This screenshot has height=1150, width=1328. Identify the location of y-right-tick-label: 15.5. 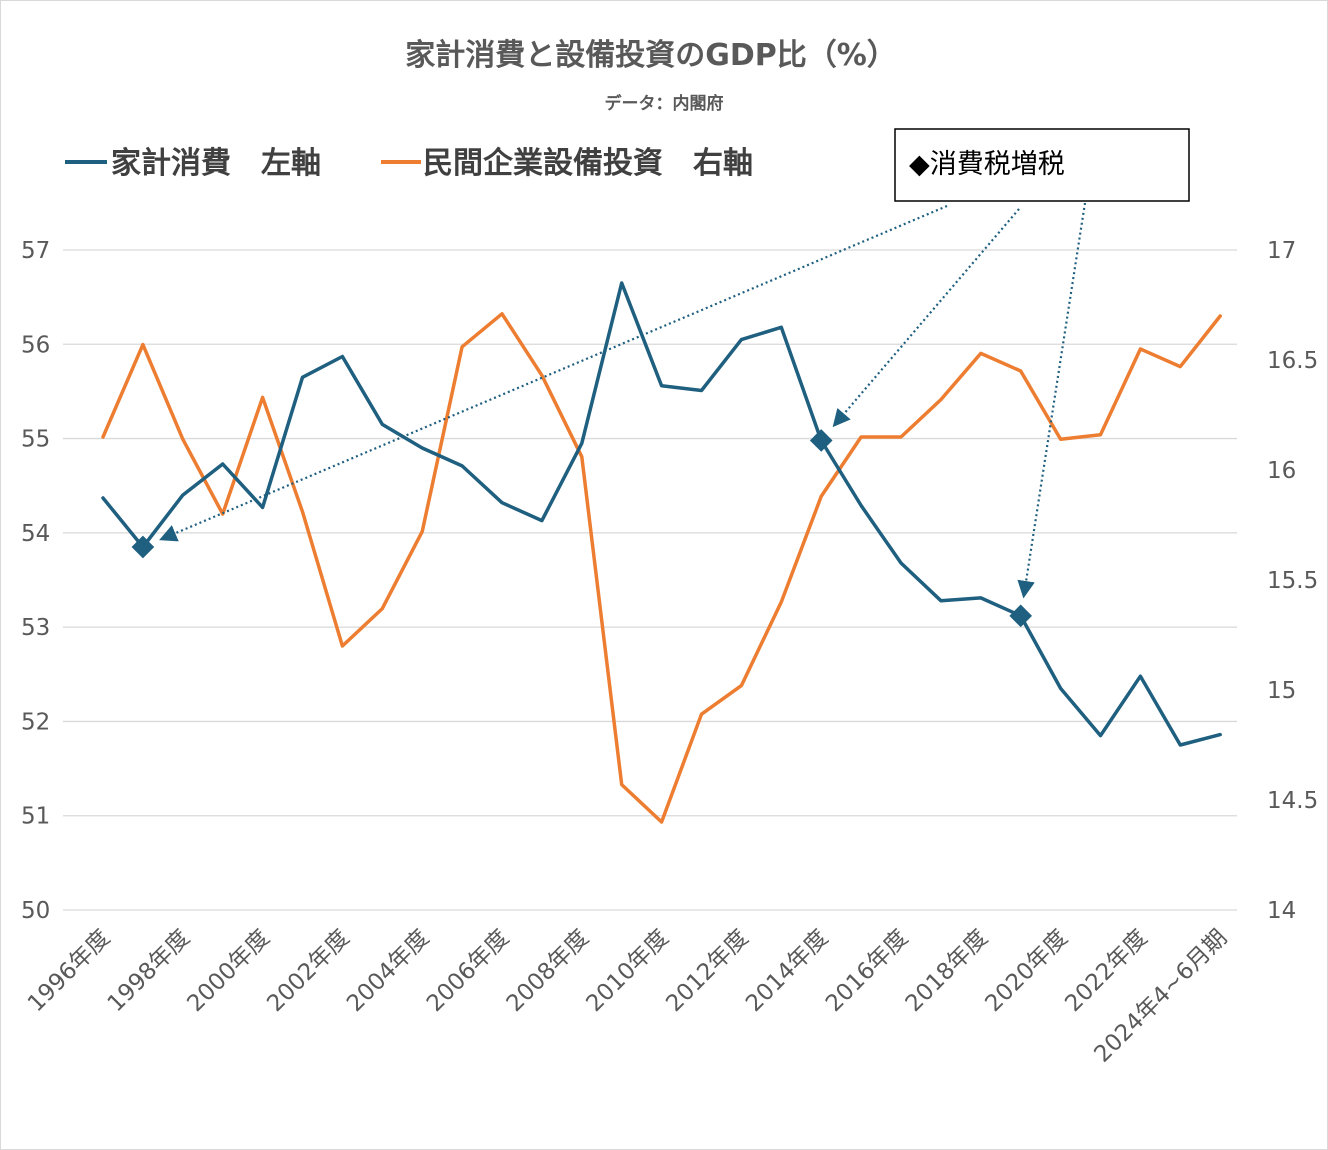
(1292, 581).